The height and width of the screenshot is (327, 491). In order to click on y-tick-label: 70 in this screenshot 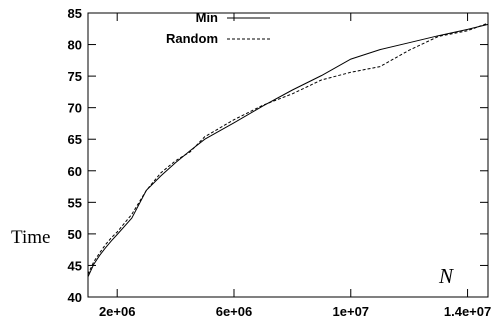, I will do `click(75, 108)`.